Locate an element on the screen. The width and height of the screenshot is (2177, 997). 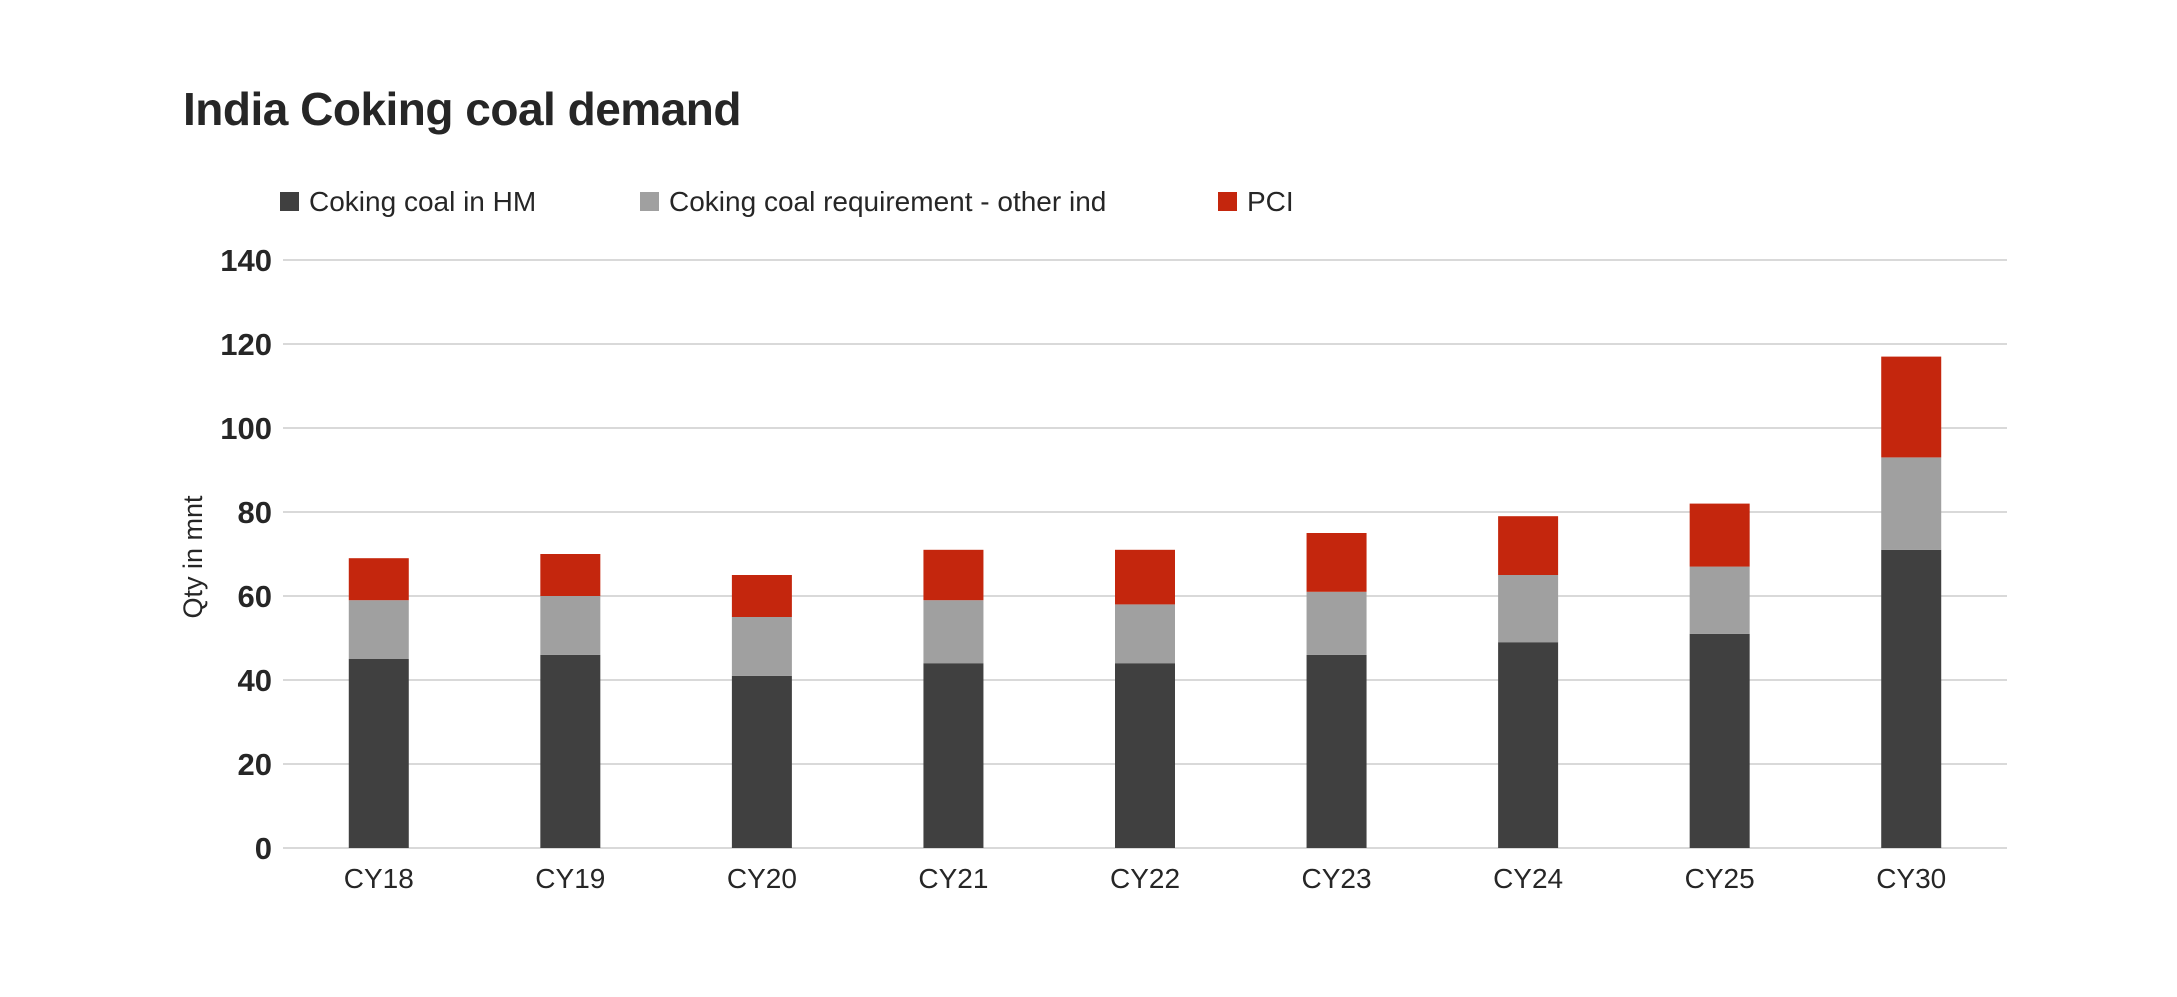
y-tick-label: 140 is located at coordinates (246, 260).